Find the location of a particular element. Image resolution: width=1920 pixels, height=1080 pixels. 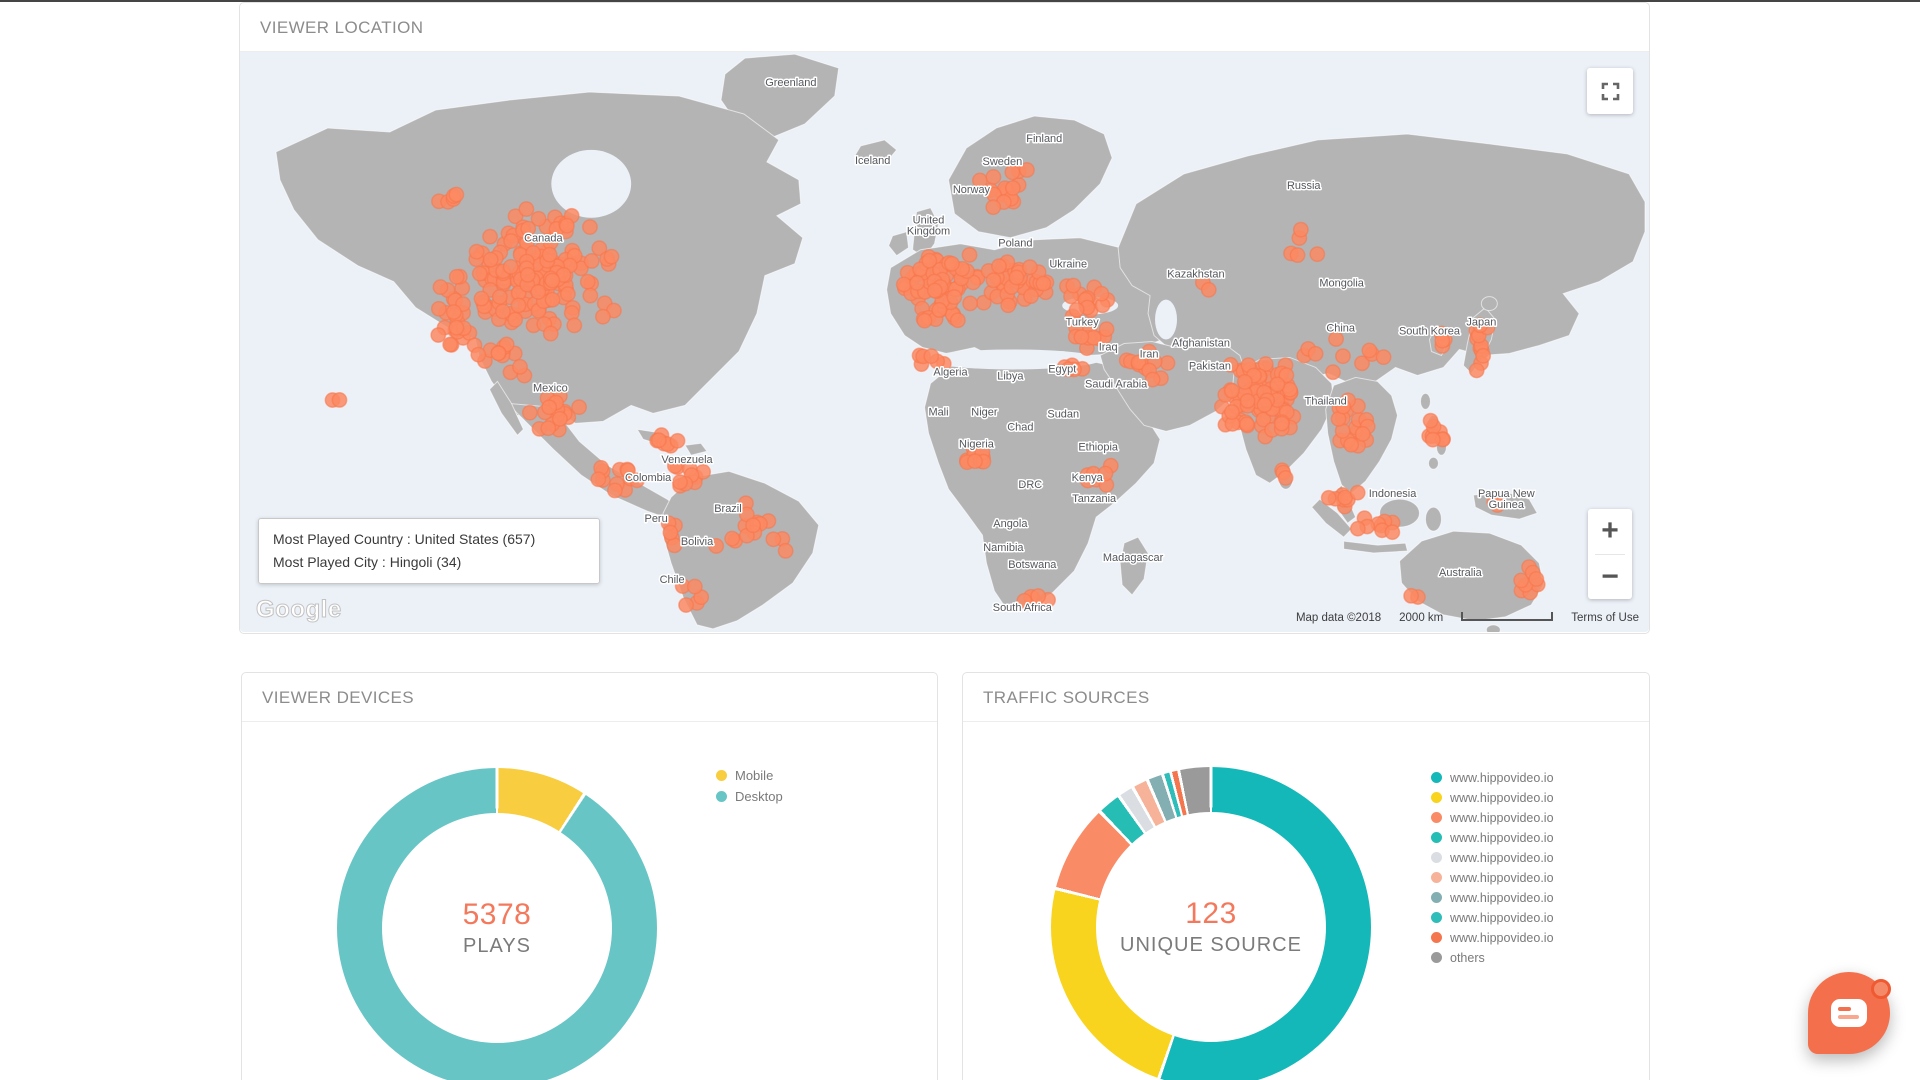

map-country-label: Greenland is located at coordinates (790, 83).